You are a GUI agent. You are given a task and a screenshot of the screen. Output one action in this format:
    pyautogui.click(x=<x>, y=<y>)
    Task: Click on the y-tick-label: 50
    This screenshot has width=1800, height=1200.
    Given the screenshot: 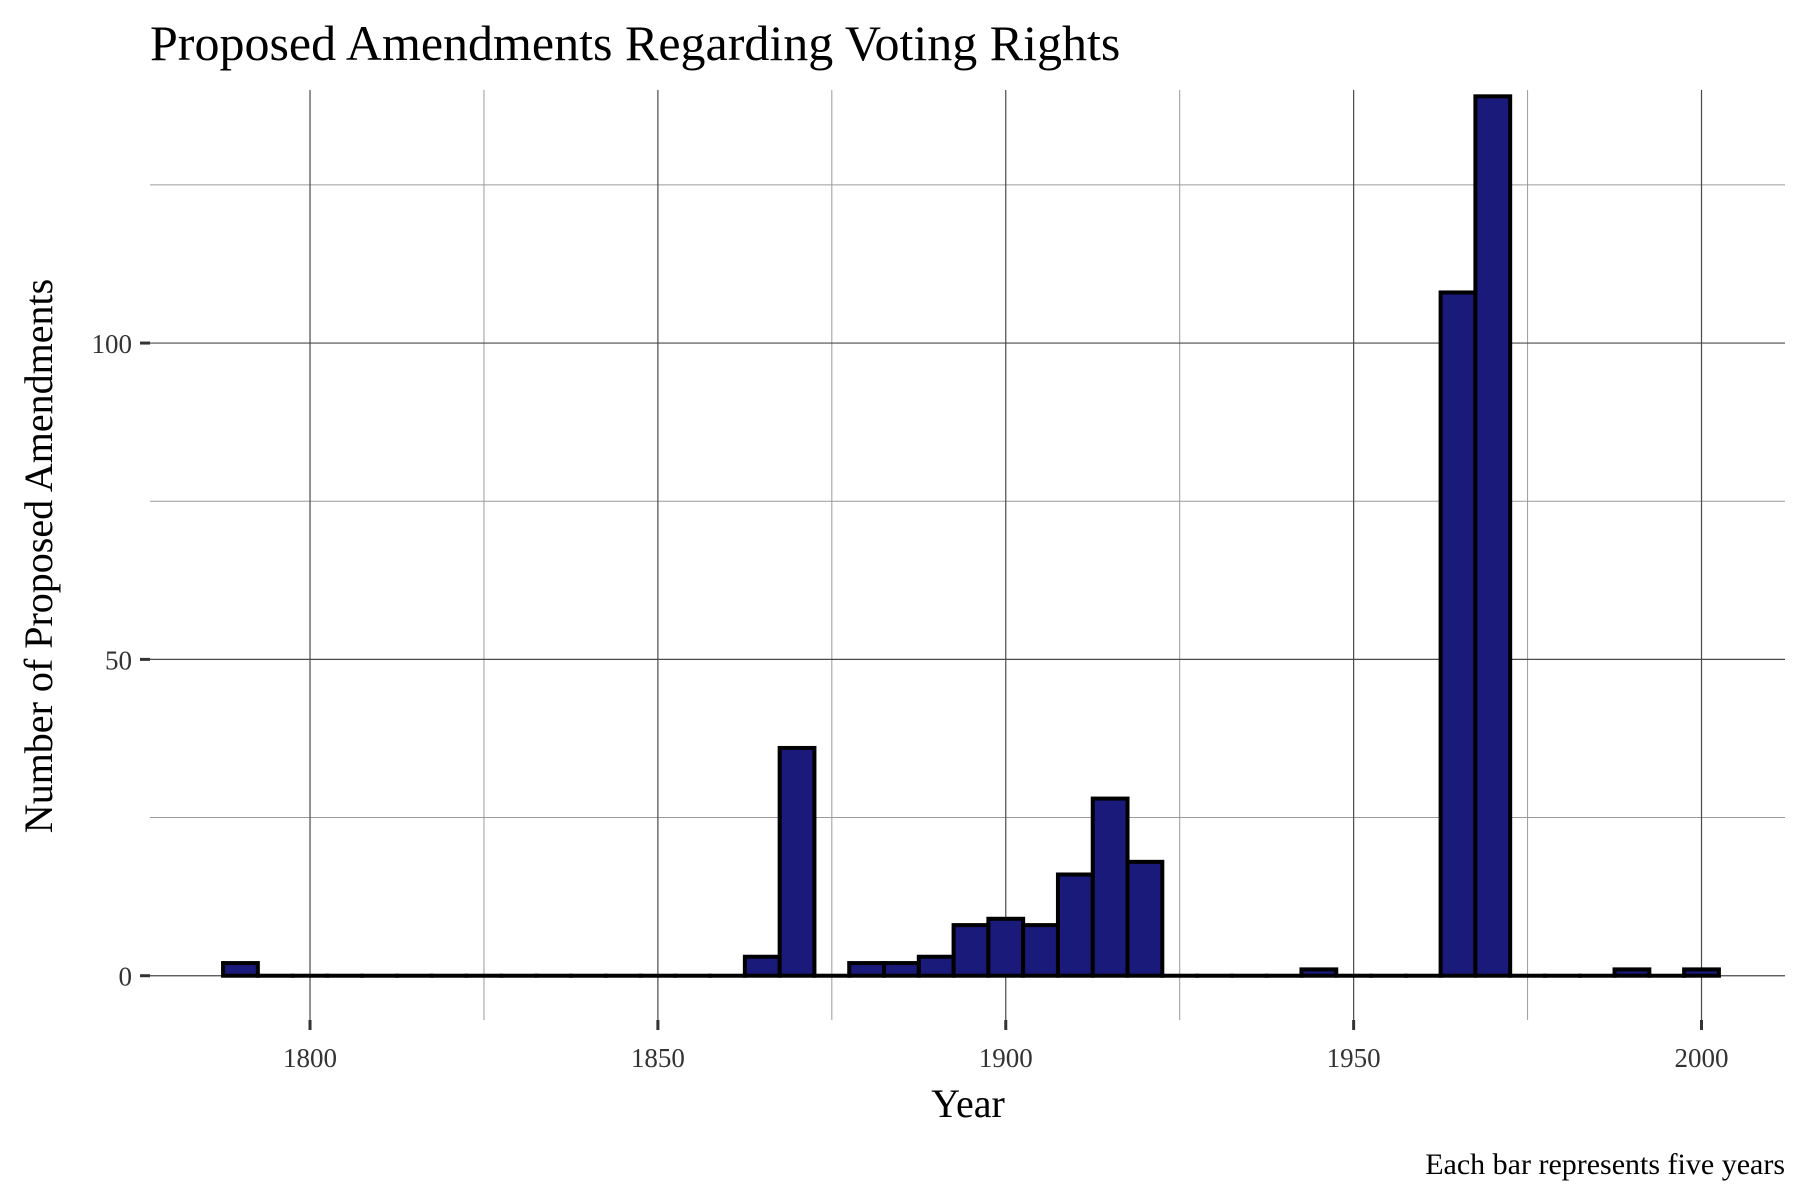 What is the action you would take?
    pyautogui.click(x=118, y=660)
    